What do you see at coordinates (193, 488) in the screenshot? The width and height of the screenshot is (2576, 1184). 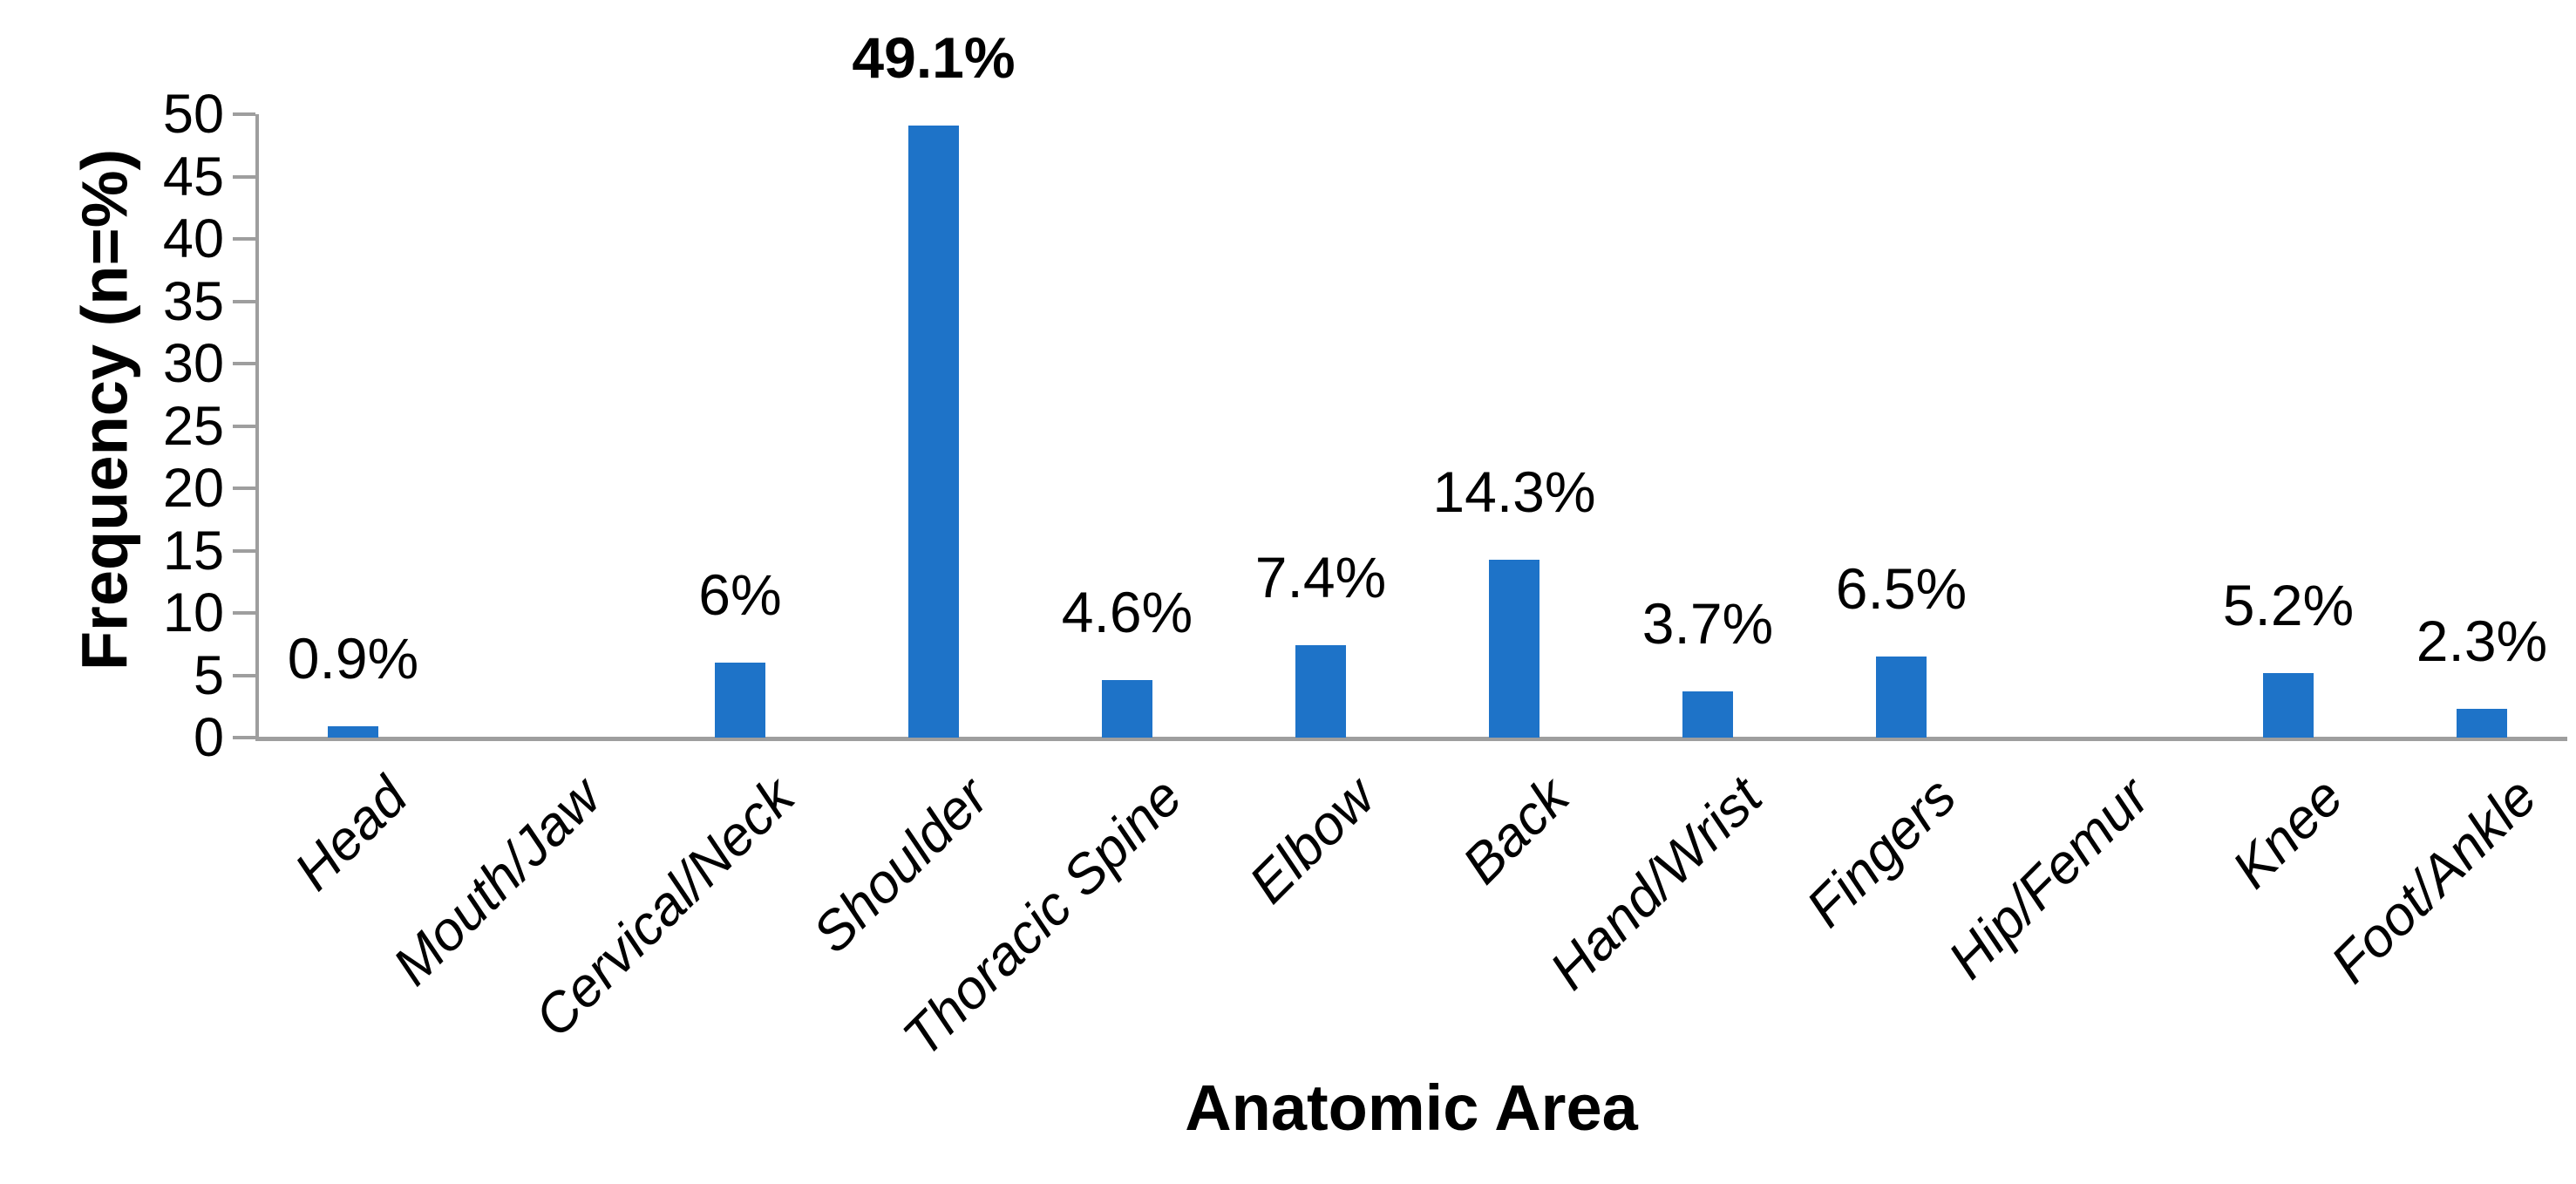 I see `y-tick-label: 20` at bounding box center [193, 488].